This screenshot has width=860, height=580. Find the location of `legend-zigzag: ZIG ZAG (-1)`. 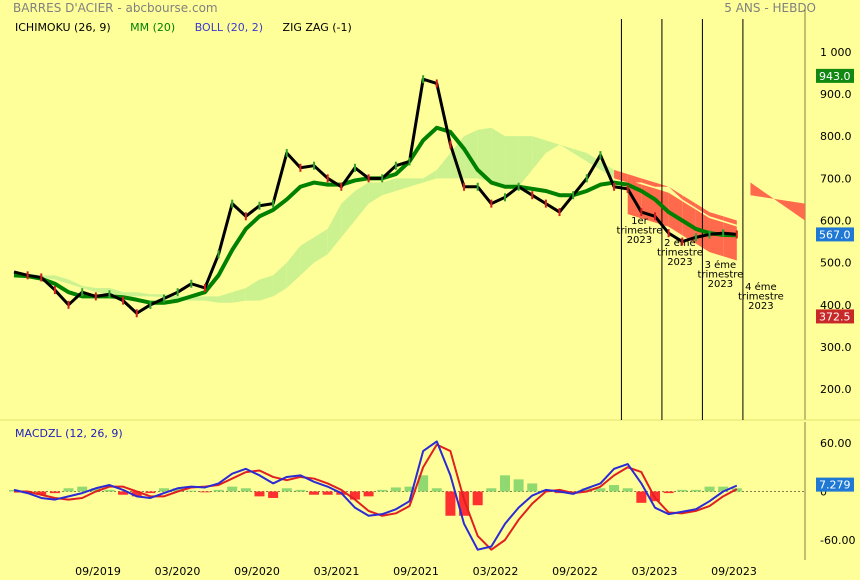

legend-zigzag: ZIG ZAG (-1) is located at coordinates (317, 27).